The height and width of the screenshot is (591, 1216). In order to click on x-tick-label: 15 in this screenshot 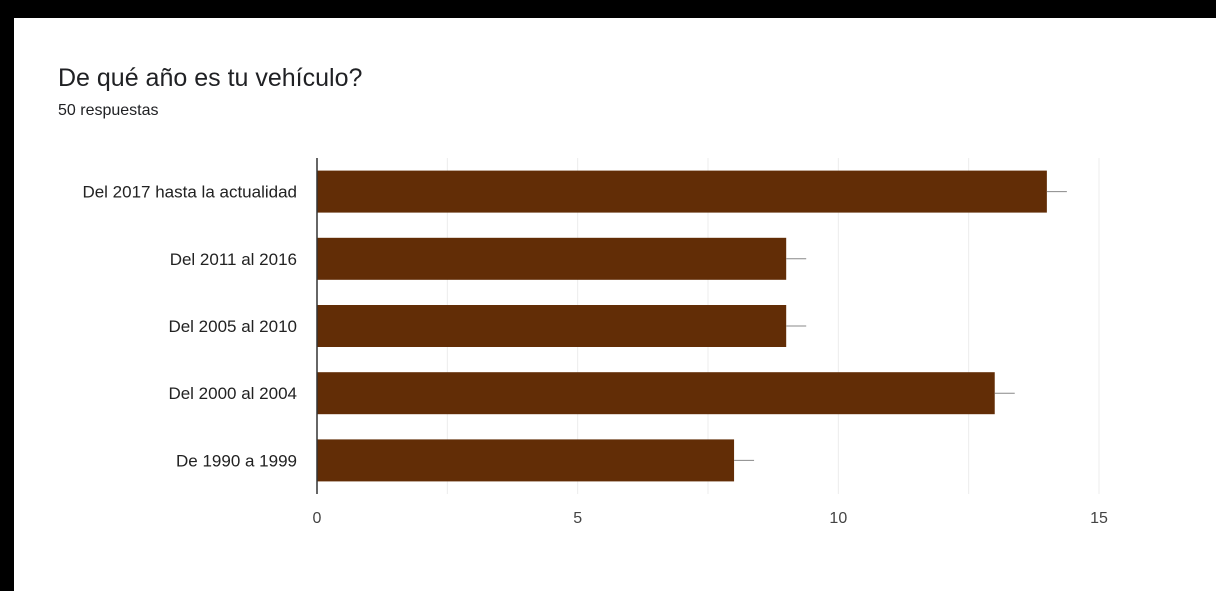, I will do `click(1099, 518)`.